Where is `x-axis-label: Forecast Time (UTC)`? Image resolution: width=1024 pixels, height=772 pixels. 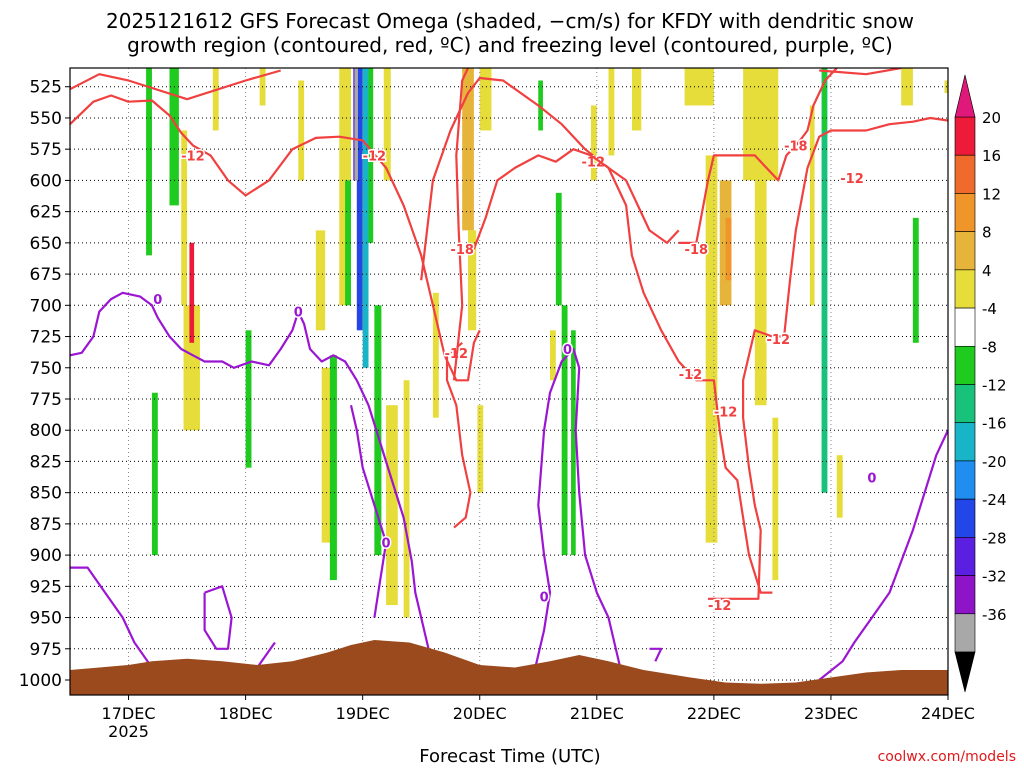
x-axis-label: Forecast Time (UTC) is located at coordinates (509, 756).